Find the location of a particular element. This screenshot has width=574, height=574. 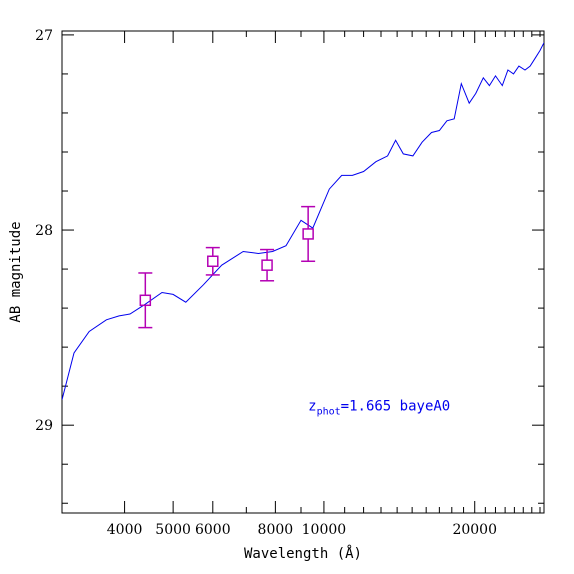

x-axis-label: Wavelength (Å) is located at coordinates (303, 553).